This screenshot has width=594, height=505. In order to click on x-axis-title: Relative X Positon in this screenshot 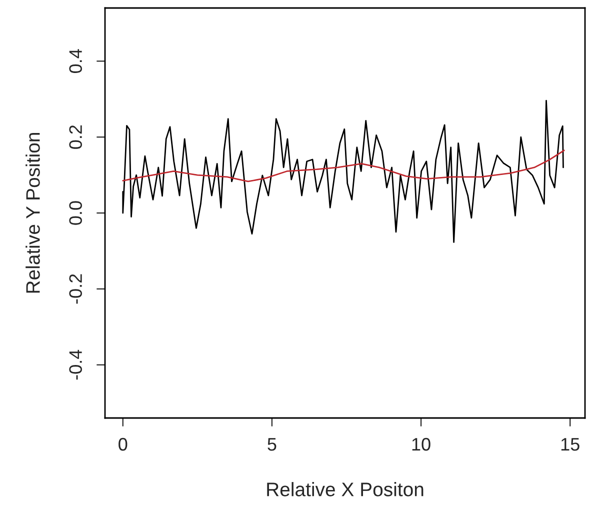, I will do `click(345, 489)`.